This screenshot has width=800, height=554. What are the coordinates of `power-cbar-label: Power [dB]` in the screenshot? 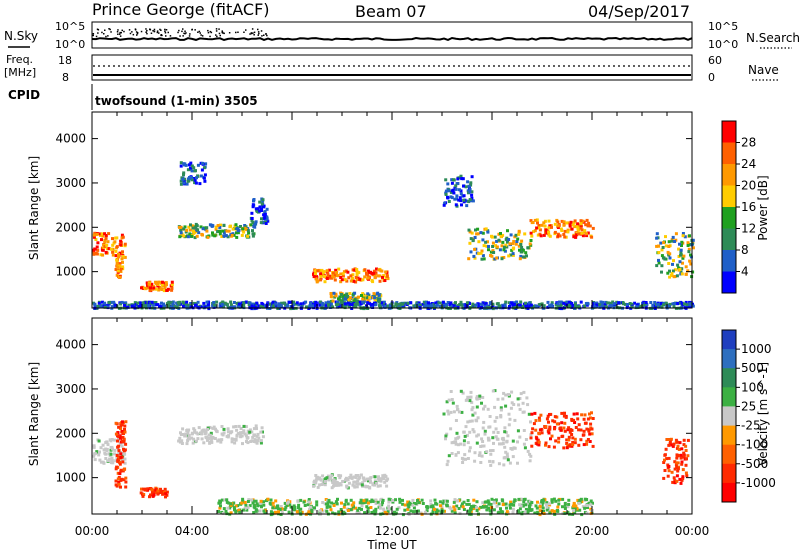 It's located at (763, 207).